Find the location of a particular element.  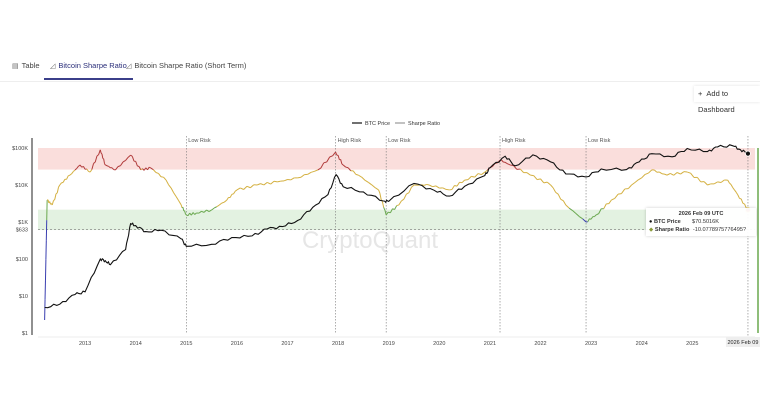

x-tick-label: 2023 is located at coordinates (591, 344).